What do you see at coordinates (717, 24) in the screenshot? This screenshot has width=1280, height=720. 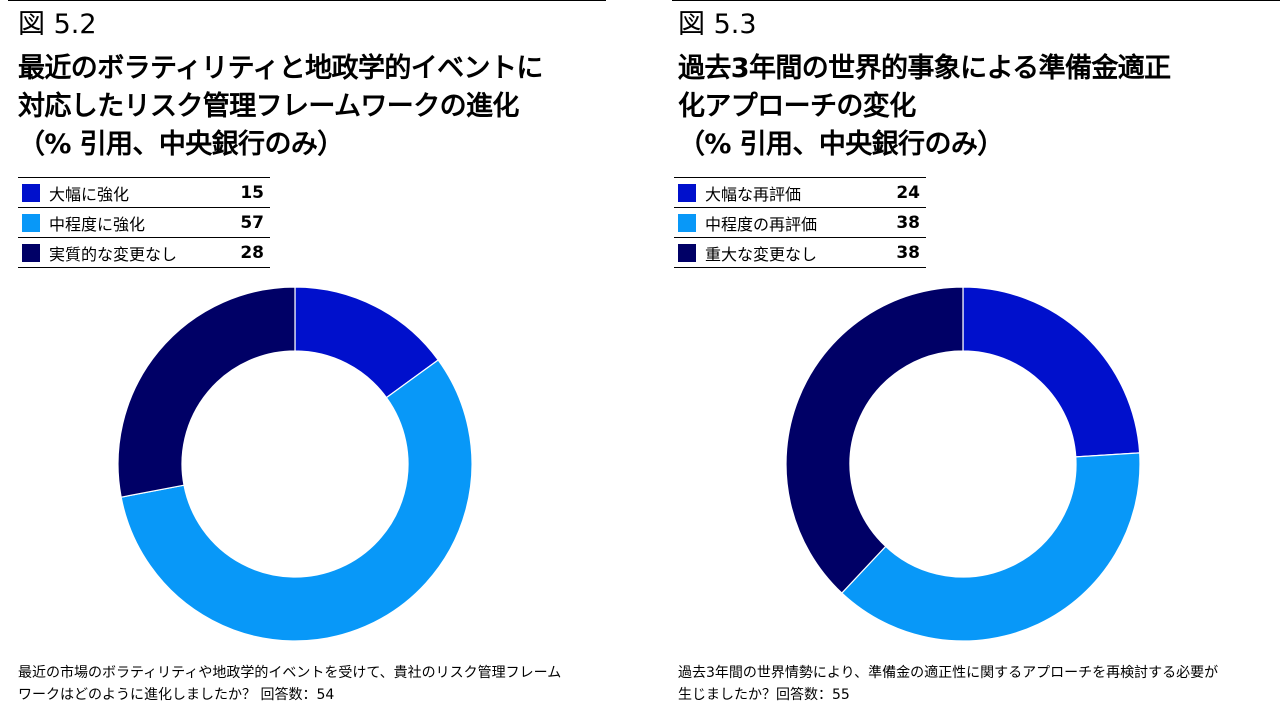 I see `figure-label: 図 5.3` at bounding box center [717, 24].